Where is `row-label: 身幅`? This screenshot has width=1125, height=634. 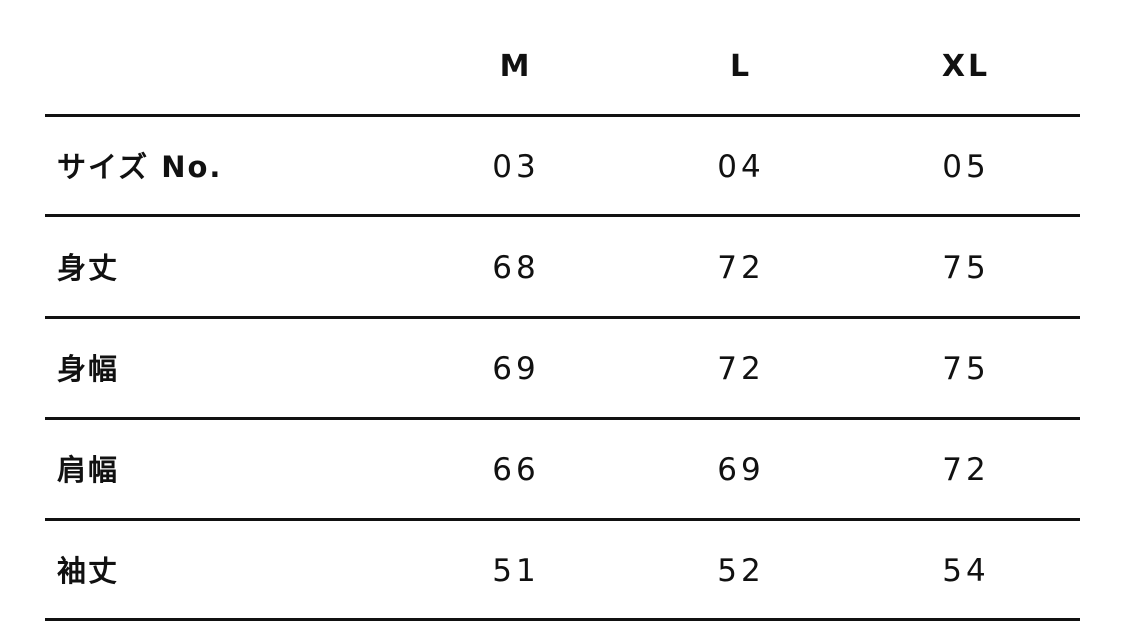
row-label: 身幅 is located at coordinates (88, 369).